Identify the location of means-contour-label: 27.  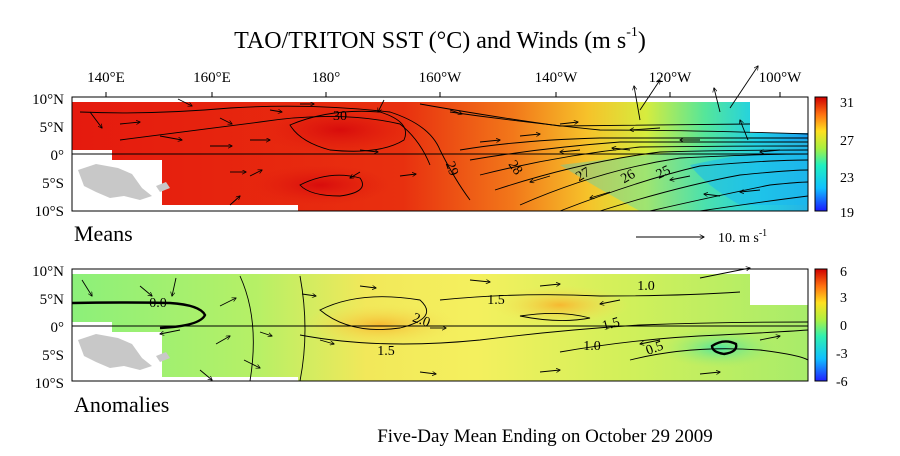
(583, 175).